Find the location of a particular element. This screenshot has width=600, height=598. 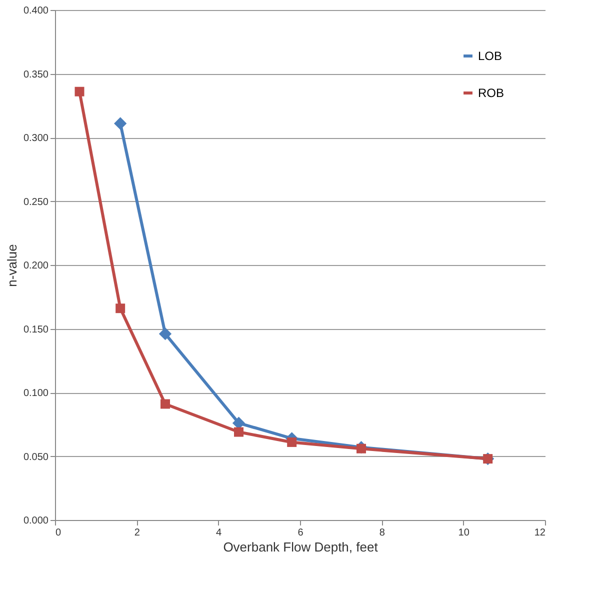

x-tick-label: 2 is located at coordinates (137, 533).